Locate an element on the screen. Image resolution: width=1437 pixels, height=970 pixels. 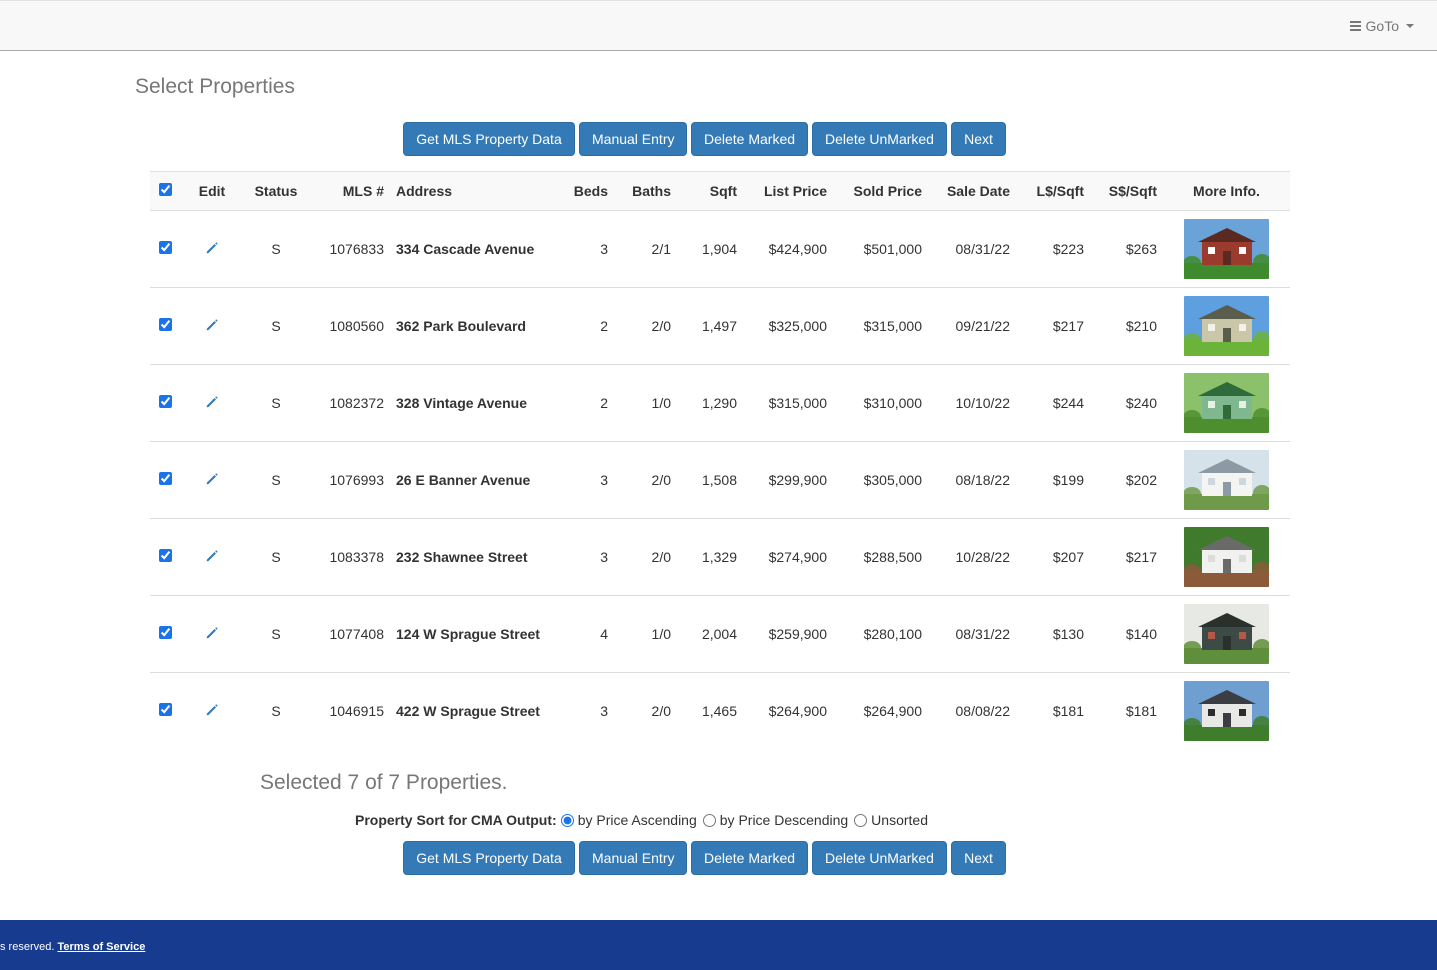
list-per-sqft-cell: $207 is located at coordinates (1068, 557).